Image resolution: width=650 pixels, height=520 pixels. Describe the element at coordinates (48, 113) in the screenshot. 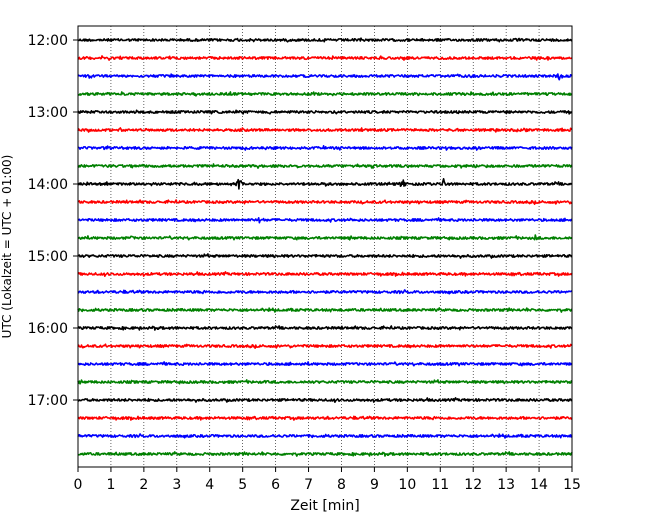

I see `y-tick-label-1: 13:00` at that location.